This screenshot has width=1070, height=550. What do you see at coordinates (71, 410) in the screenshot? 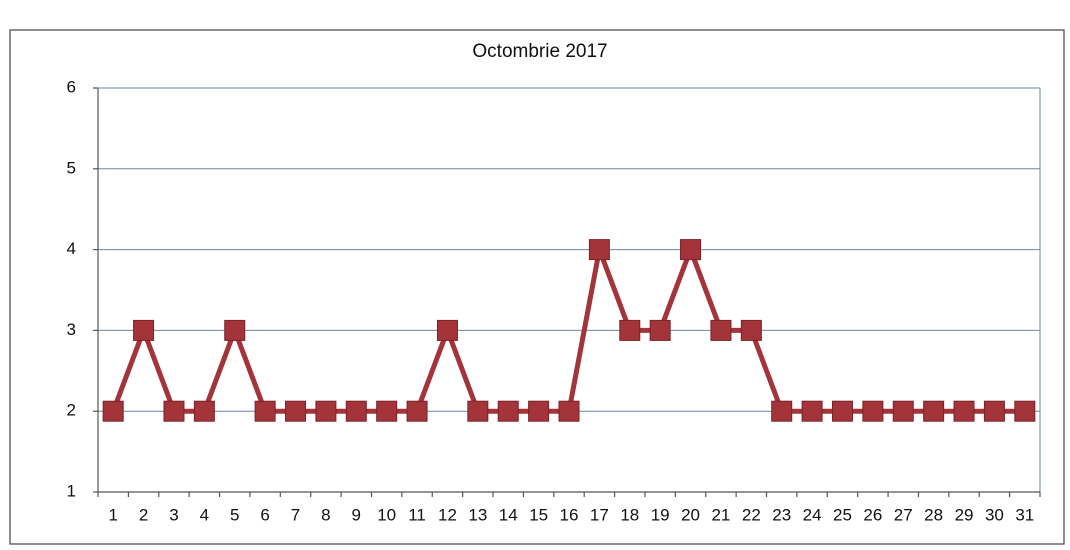
I see `y-tick-label: 2` at bounding box center [71, 410].